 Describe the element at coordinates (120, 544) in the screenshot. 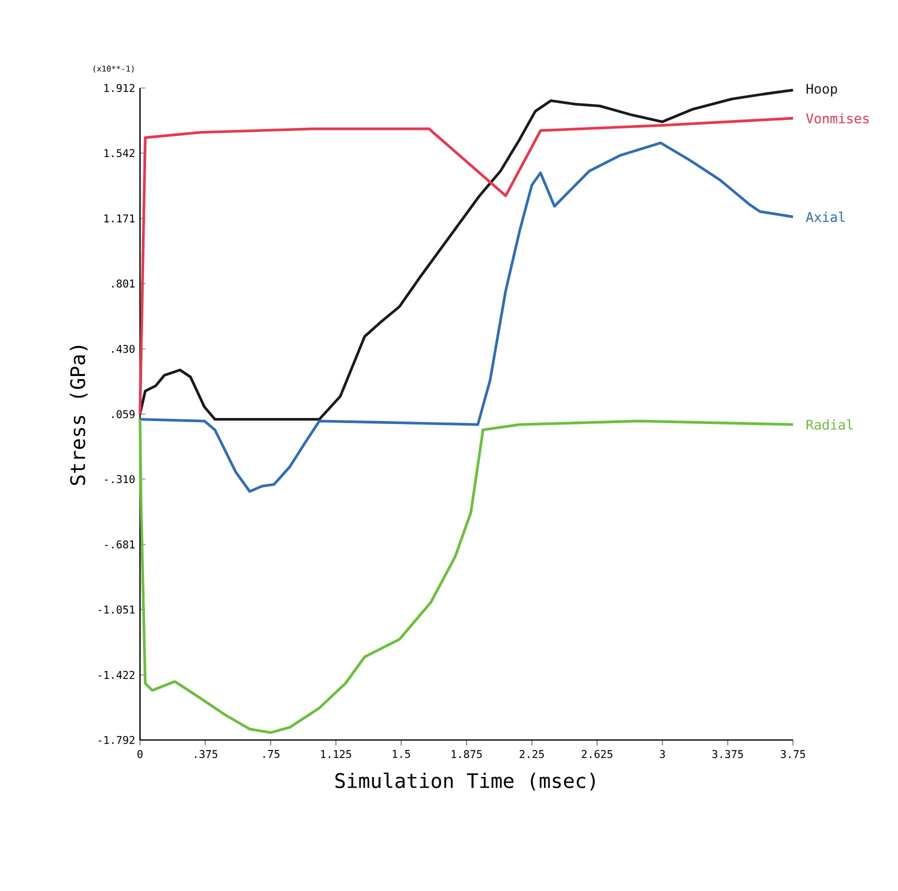

I see `y-tick-label: -.681` at that location.